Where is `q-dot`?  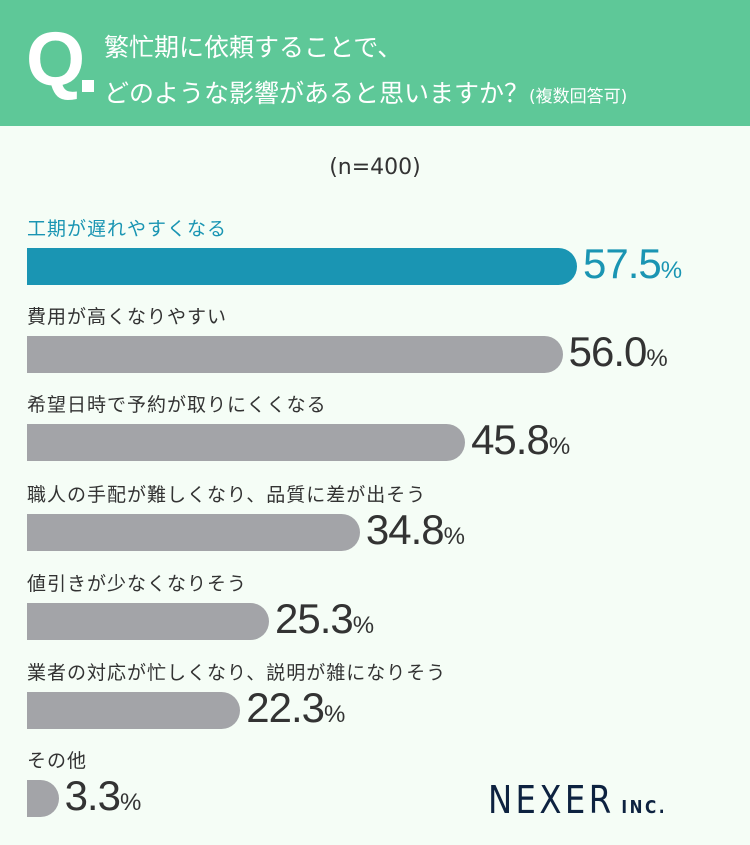
q-dot is located at coordinates (88, 86).